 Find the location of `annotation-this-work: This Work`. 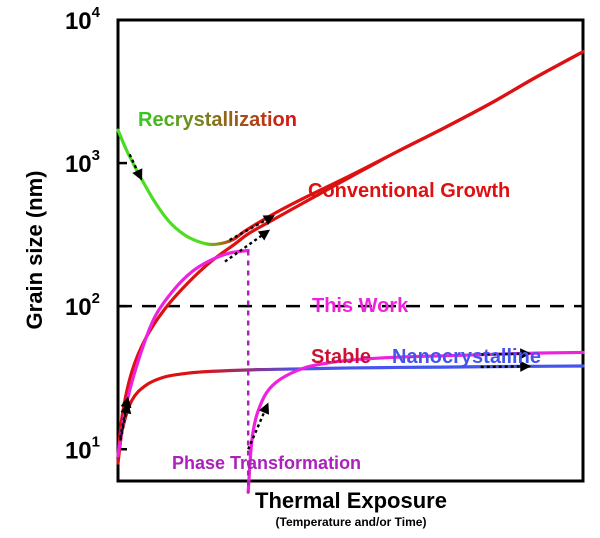

annotation-this-work: This Work is located at coordinates (360, 306).